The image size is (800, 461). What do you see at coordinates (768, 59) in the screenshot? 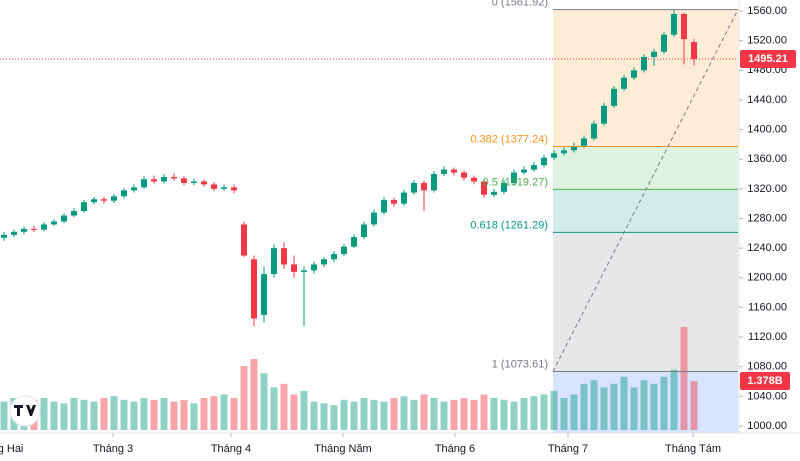
I see `last-price-label: 1495.21` at bounding box center [768, 59].